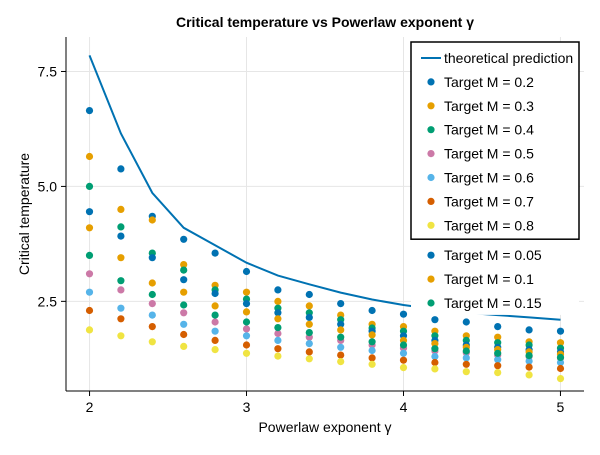 The width and height of the screenshot is (600, 455). What do you see at coordinates (90, 407) in the screenshot?
I see `x-tick-label: 2` at bounding box center [90, 407].